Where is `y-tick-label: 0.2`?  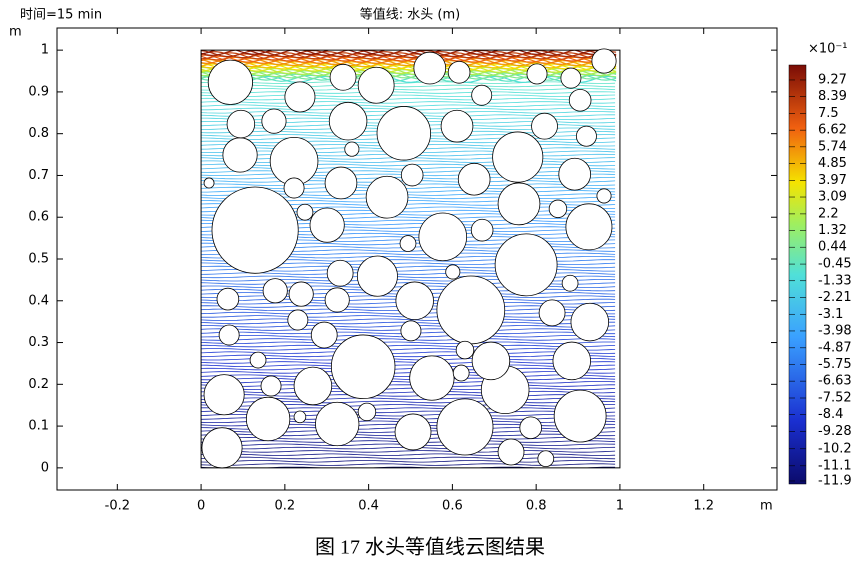
y-tick-label: 0.2 is located at coordinates (38, 384).